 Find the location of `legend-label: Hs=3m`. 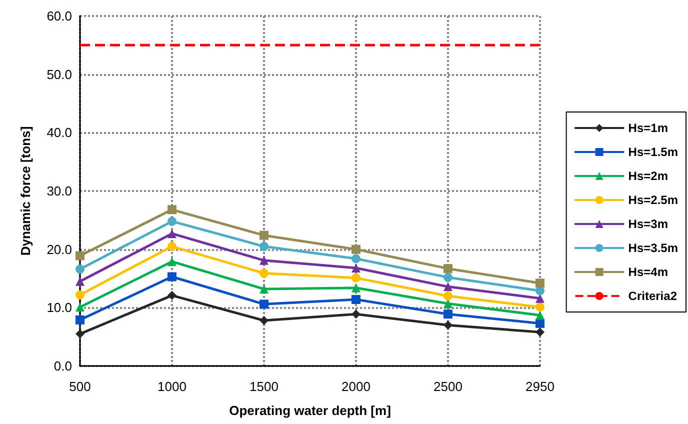

legend-label: Hs=3m is located at coordinates (648, 224).